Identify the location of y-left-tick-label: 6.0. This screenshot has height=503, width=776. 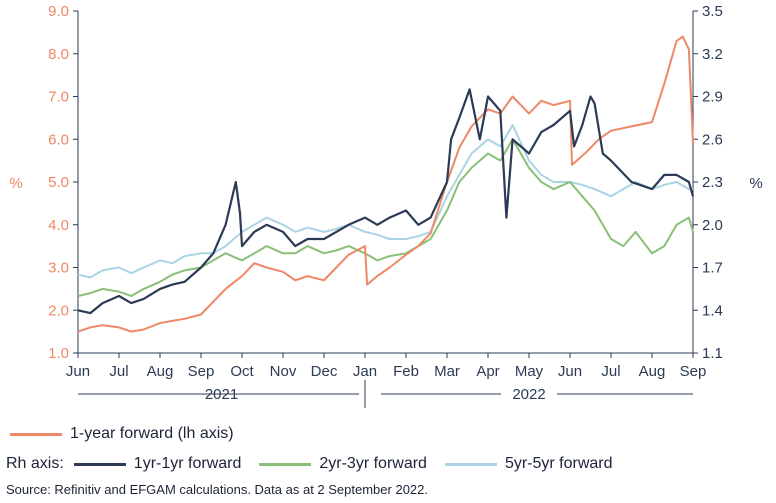
(58, 139).